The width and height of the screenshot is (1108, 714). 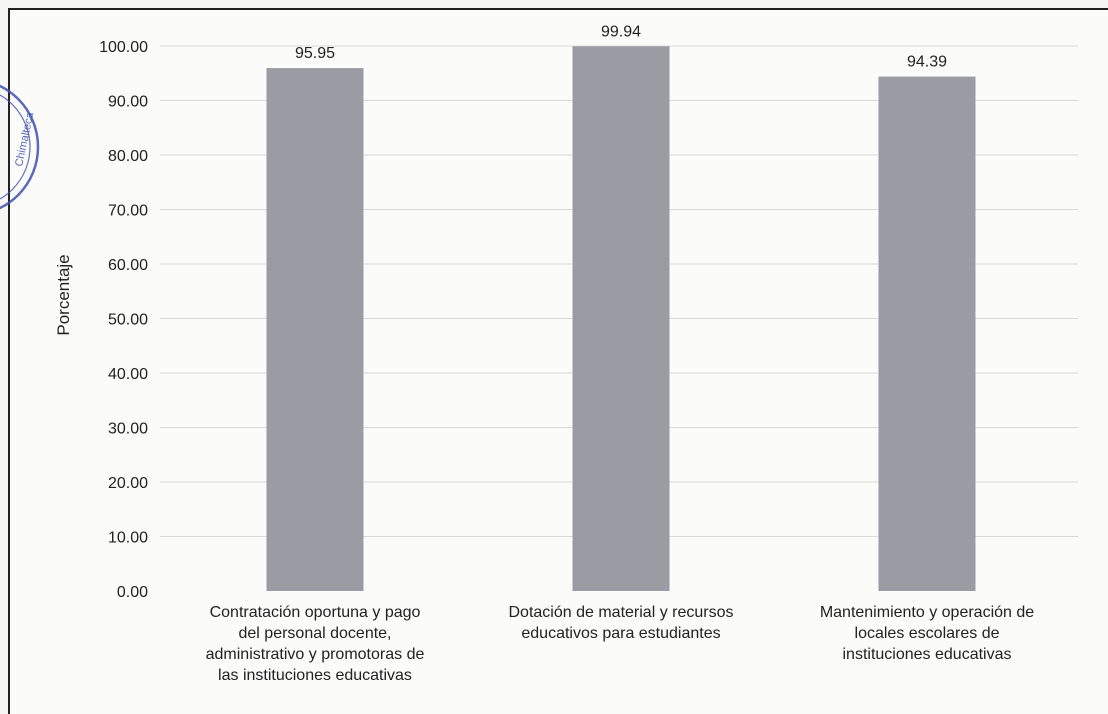 What do you see at coordinates (123, 47) in the screenshot?
I see `y-tick-label: 100.00` at bounding box center [123, 47].